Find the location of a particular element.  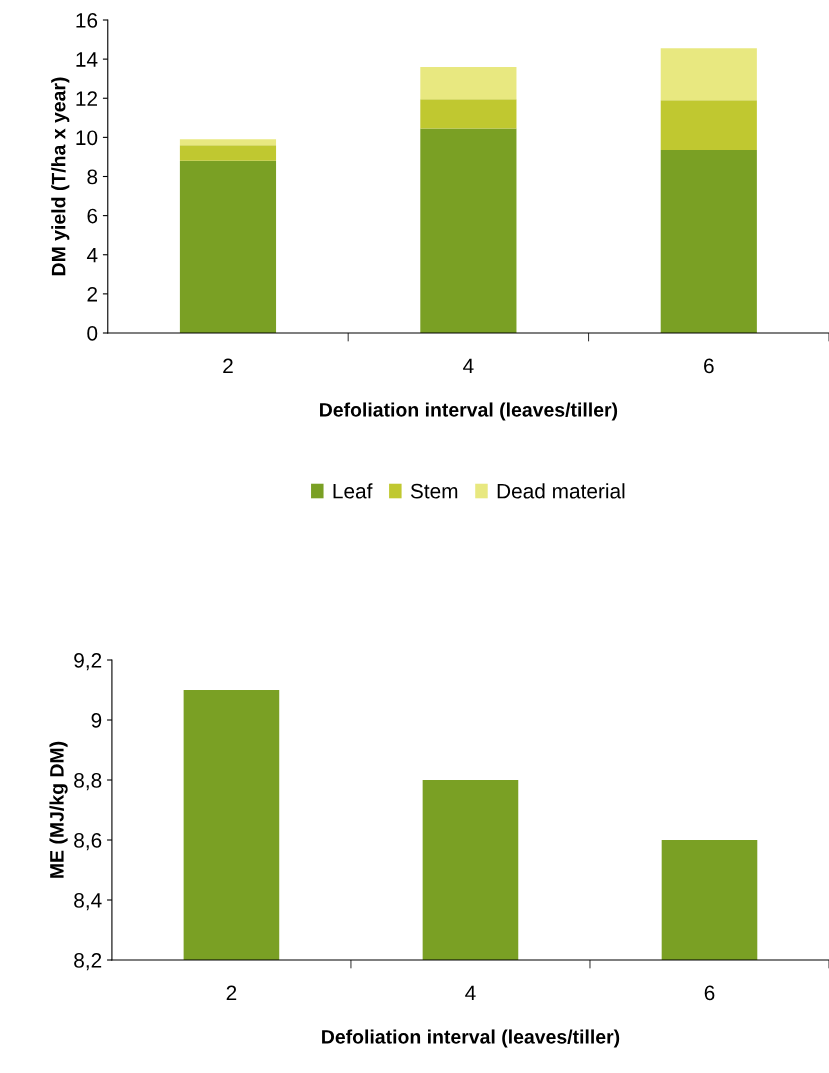

y-tick-label: 8,4 is located at coordinates (88, 902).